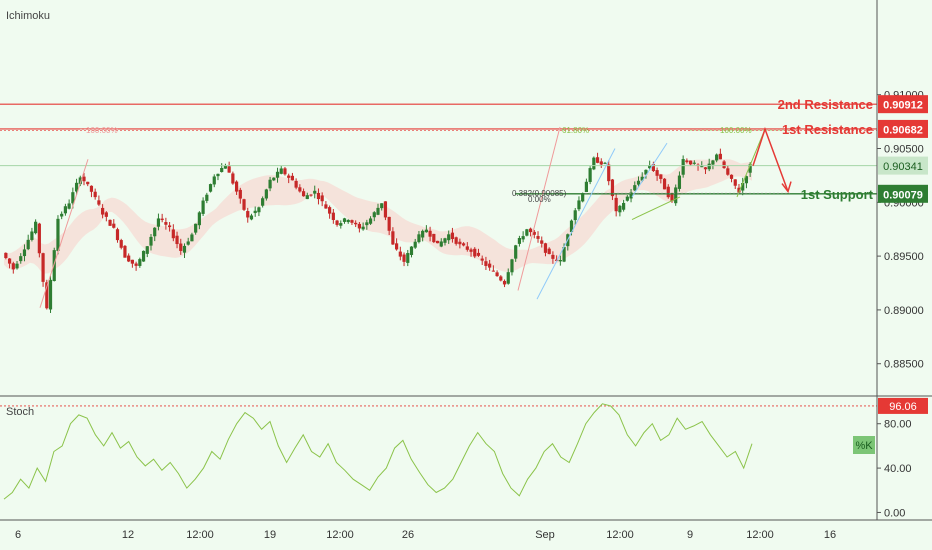 This screenshot has height=550, width=932. I want to click on stoch-level-bg, so click(903, 405).